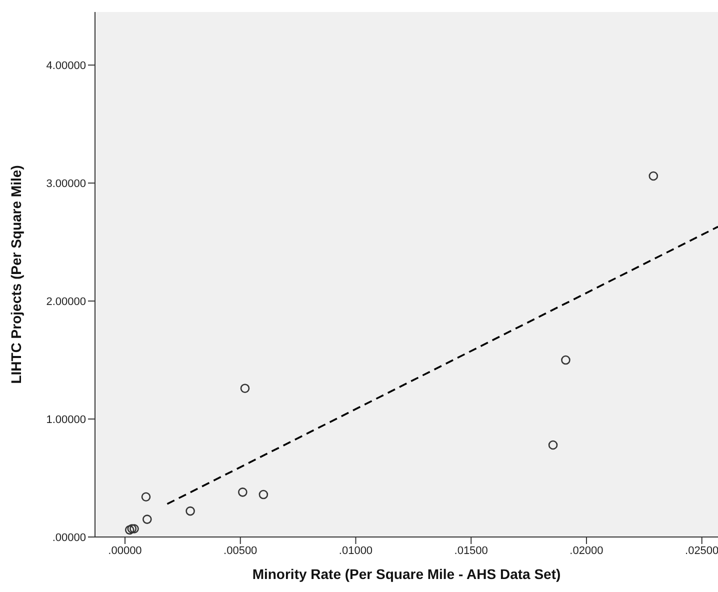 The height and width of the screenshot is (592, 718). I want to click on x-tick-label: .02500, so click(701, 550).